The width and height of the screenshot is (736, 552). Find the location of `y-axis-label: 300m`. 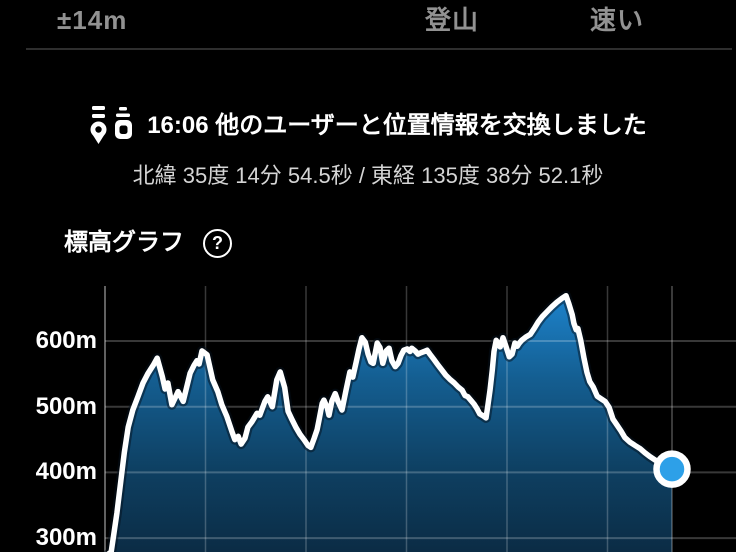

y-axis-label: 300m is located at coordinates (66, 538).